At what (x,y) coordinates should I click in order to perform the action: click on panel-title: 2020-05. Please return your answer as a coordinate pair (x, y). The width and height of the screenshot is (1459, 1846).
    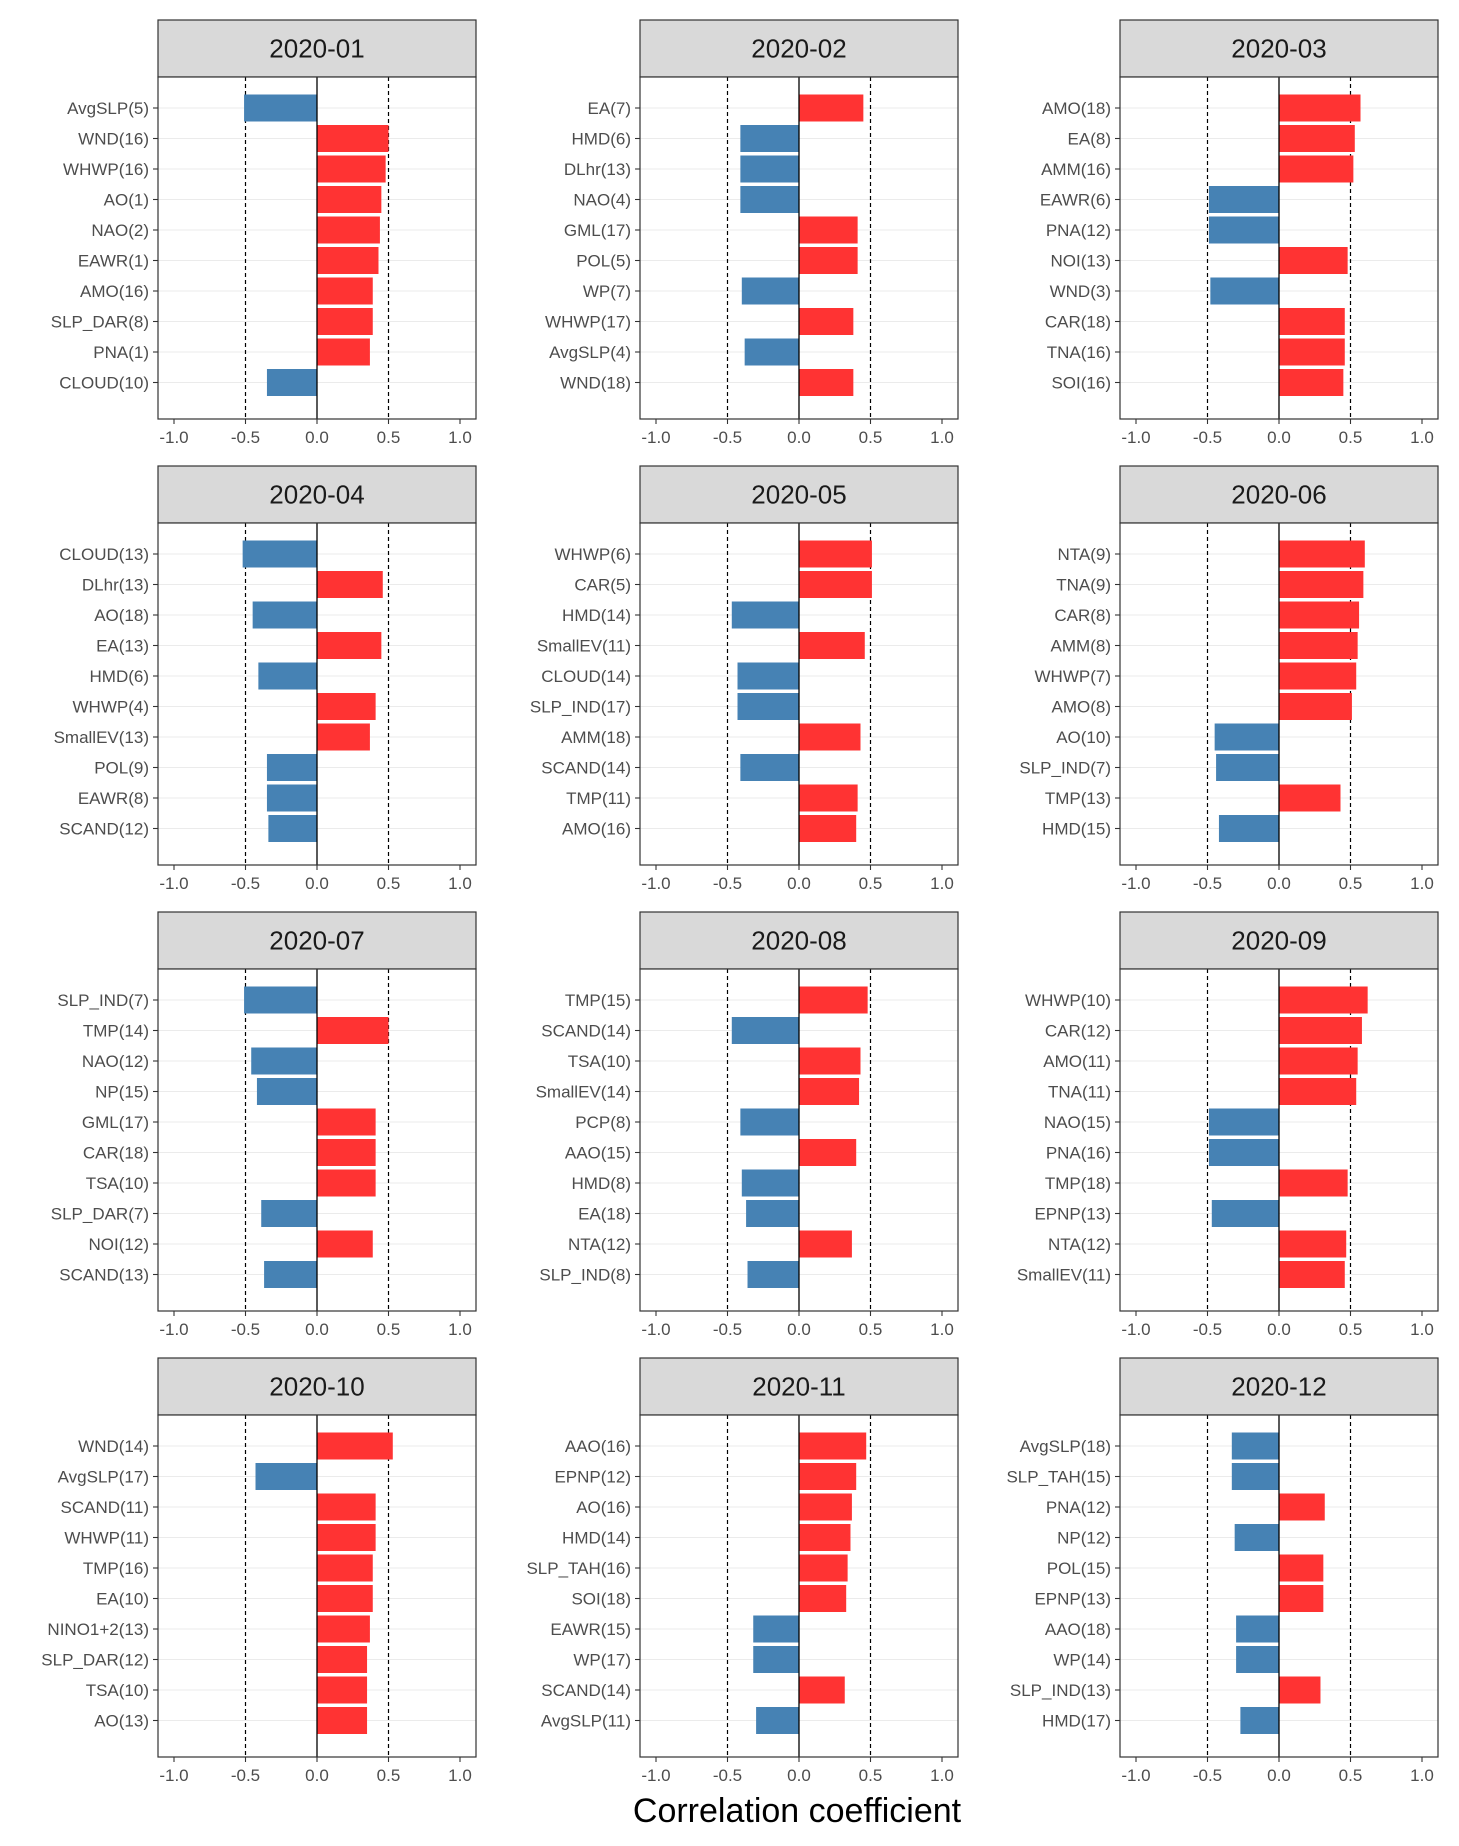
    Looking at the image, I should click on (798, 495).